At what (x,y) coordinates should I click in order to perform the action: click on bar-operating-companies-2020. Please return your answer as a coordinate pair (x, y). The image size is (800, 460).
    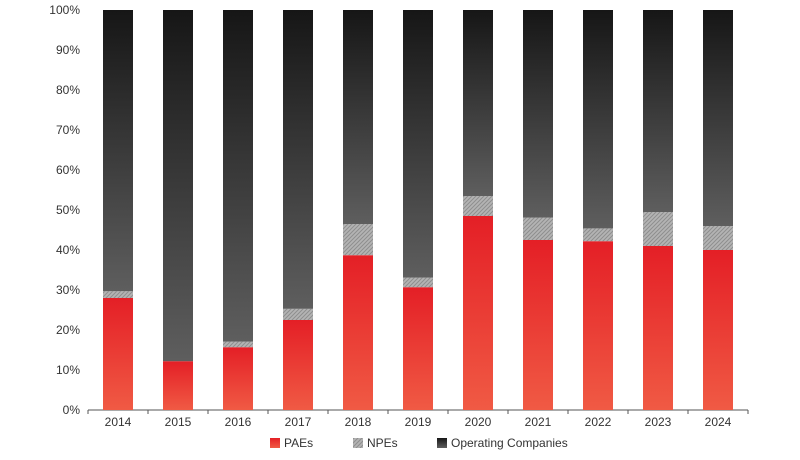
    Looking at the image, I should click on (478, 103).